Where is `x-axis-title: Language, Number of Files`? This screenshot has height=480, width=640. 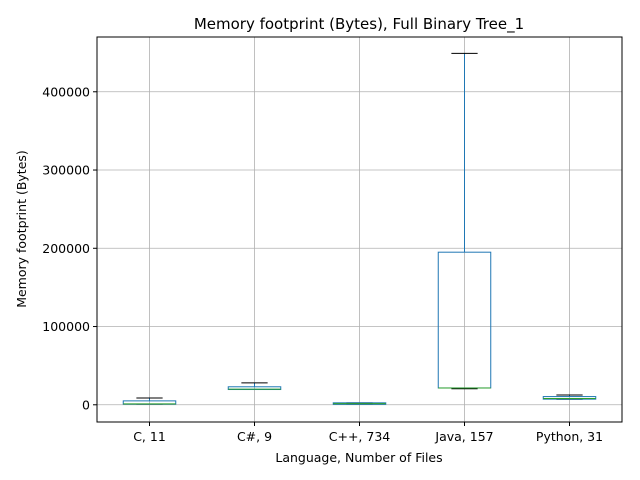 x-axis-title: Language, Number of Files is located at coordinates (358, 457).